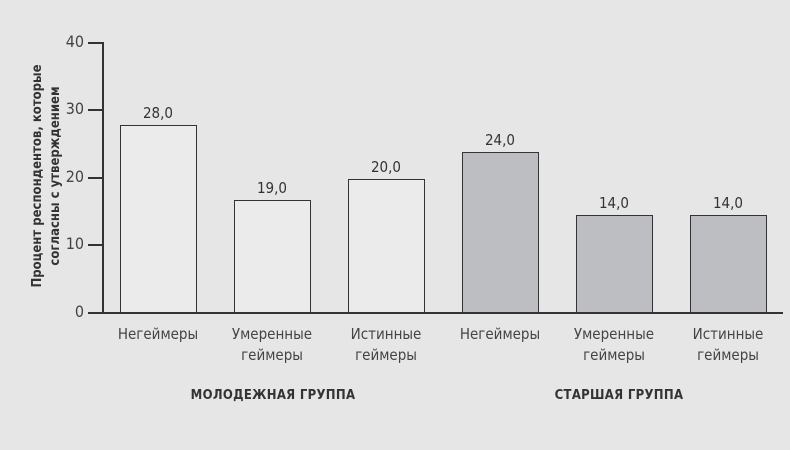 The width and height of the screenshot is (790, 450). Describe the element at coordinates (614, 263) in the screenshot. I see `bar-old-moderate` at that location.